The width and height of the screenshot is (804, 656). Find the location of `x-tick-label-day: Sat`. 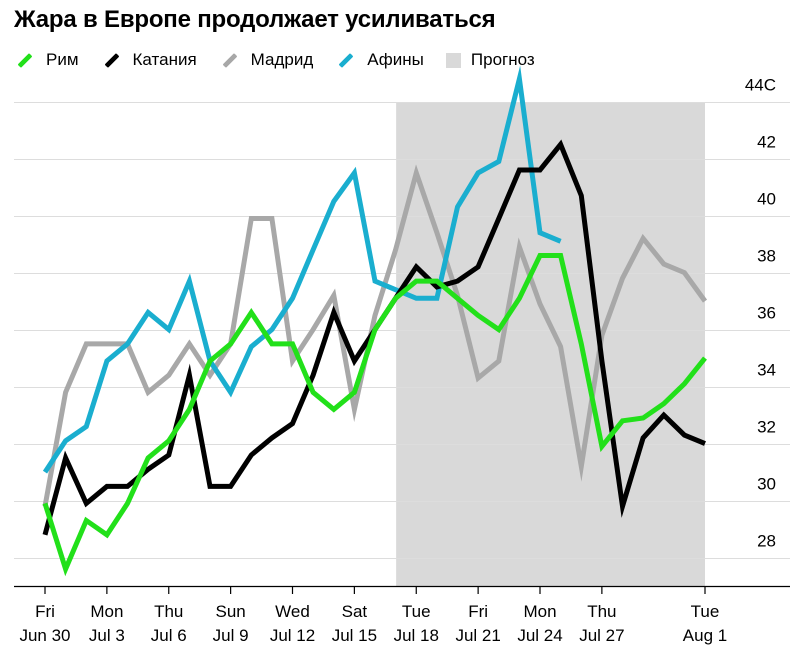

x-tick-label-day: Sat is located at coordinates (355, 611).